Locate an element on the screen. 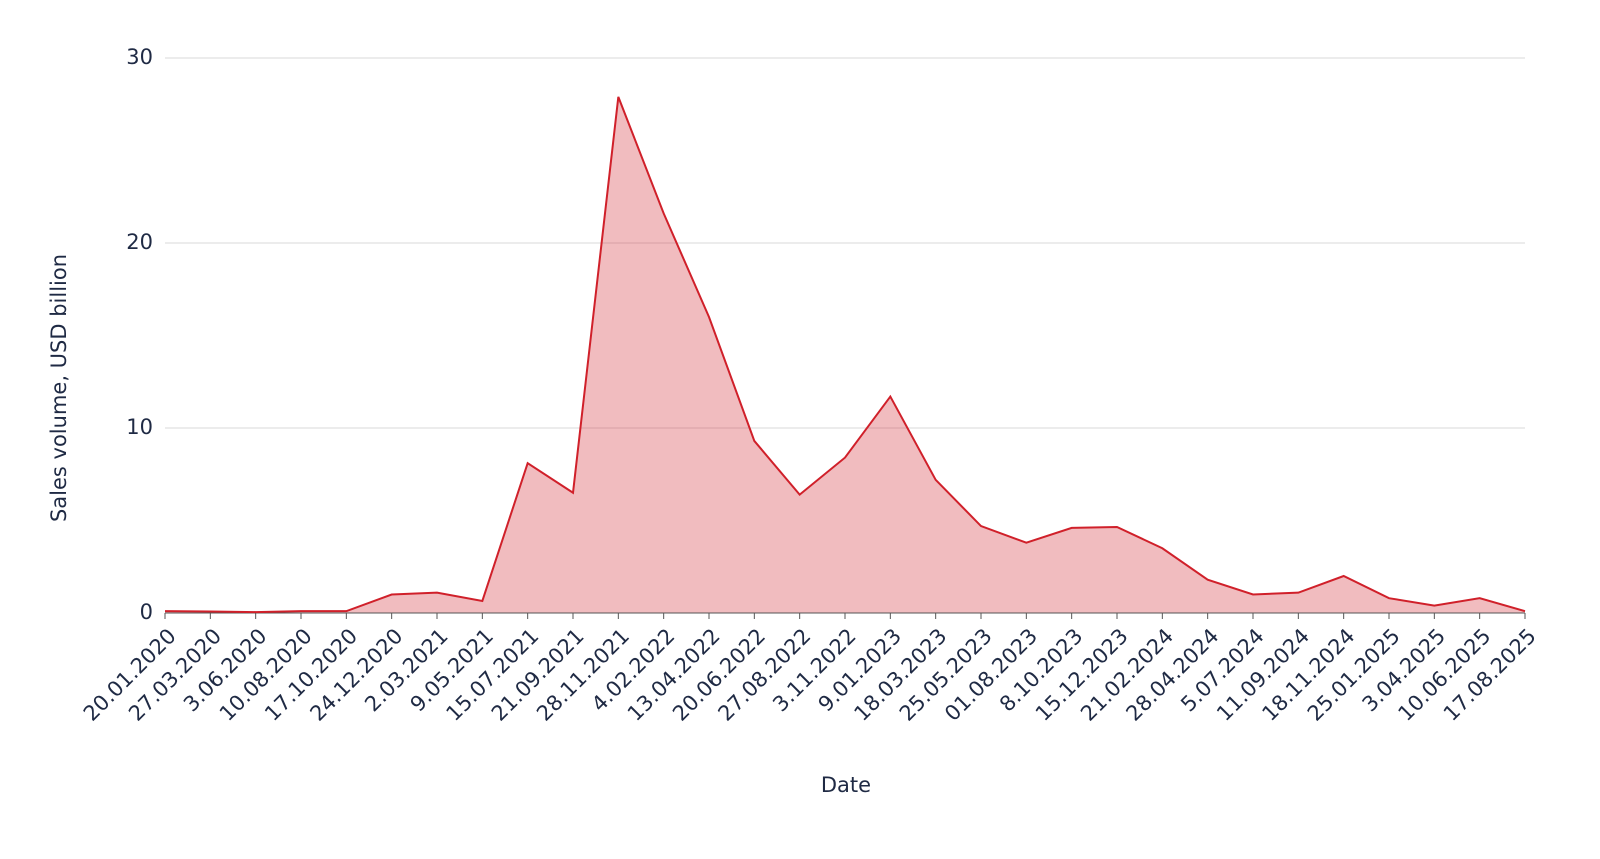 This screenshot has width=1600, height=859. y-tick-label: 20 is located at coordinates (139, 242).